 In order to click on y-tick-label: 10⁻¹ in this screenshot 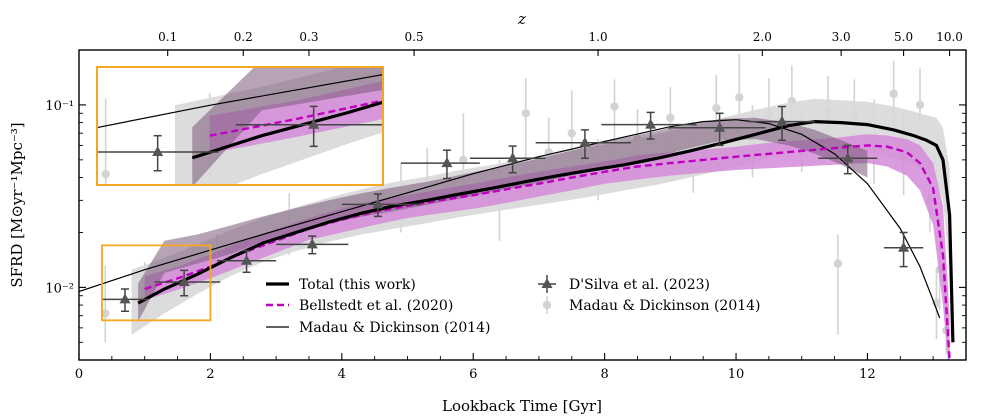, I will do `click(59, 106)`.